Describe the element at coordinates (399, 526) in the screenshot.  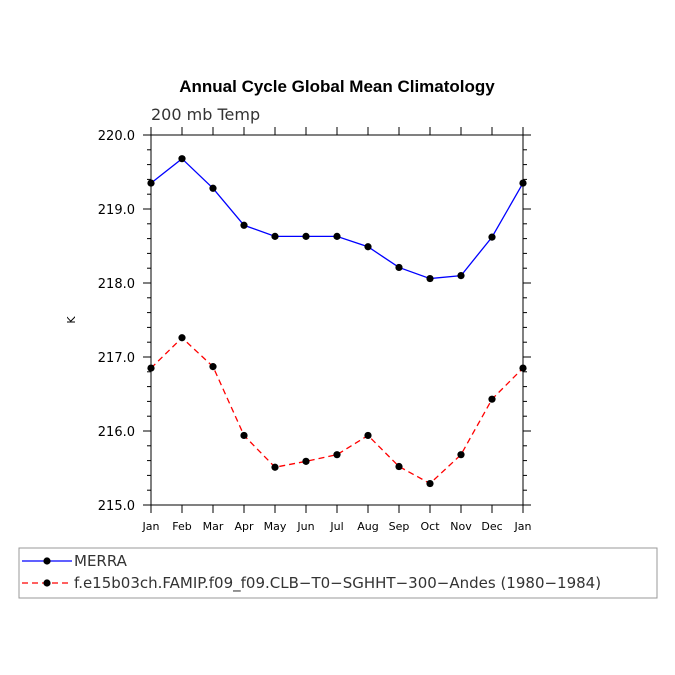
I see `x-tick-label: Sep` at that location.